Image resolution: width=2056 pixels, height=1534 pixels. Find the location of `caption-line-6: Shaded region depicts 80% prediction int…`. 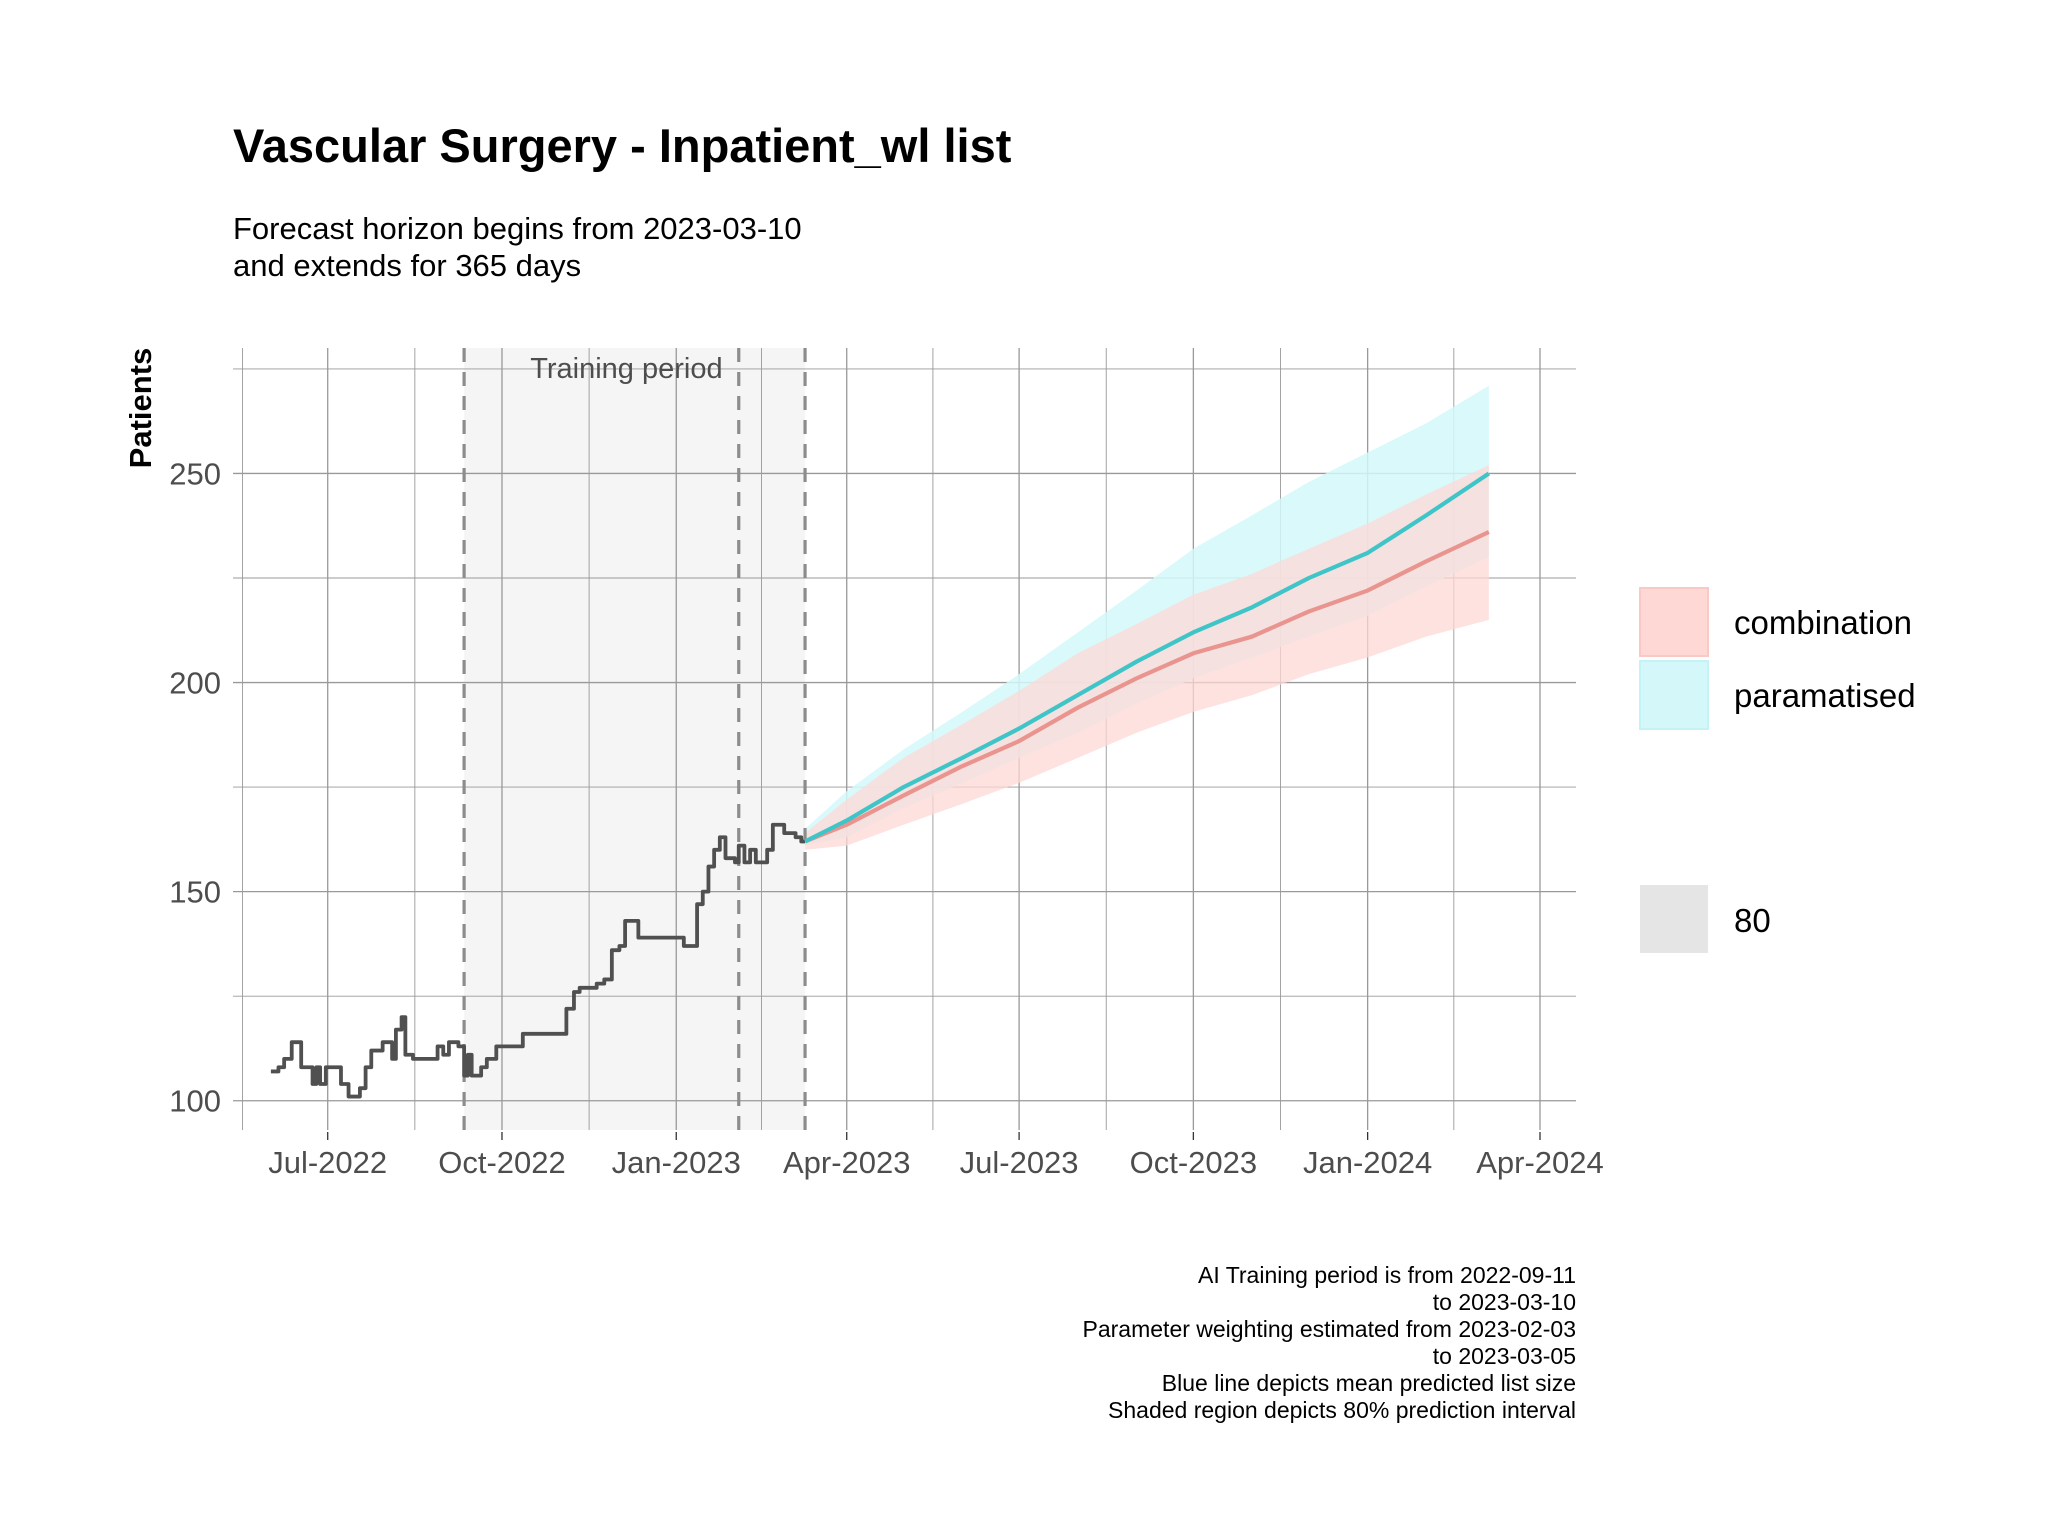

caption-line-6: Shaded region depicts 80% prediction int… is located at coordinates (1342, 1410).